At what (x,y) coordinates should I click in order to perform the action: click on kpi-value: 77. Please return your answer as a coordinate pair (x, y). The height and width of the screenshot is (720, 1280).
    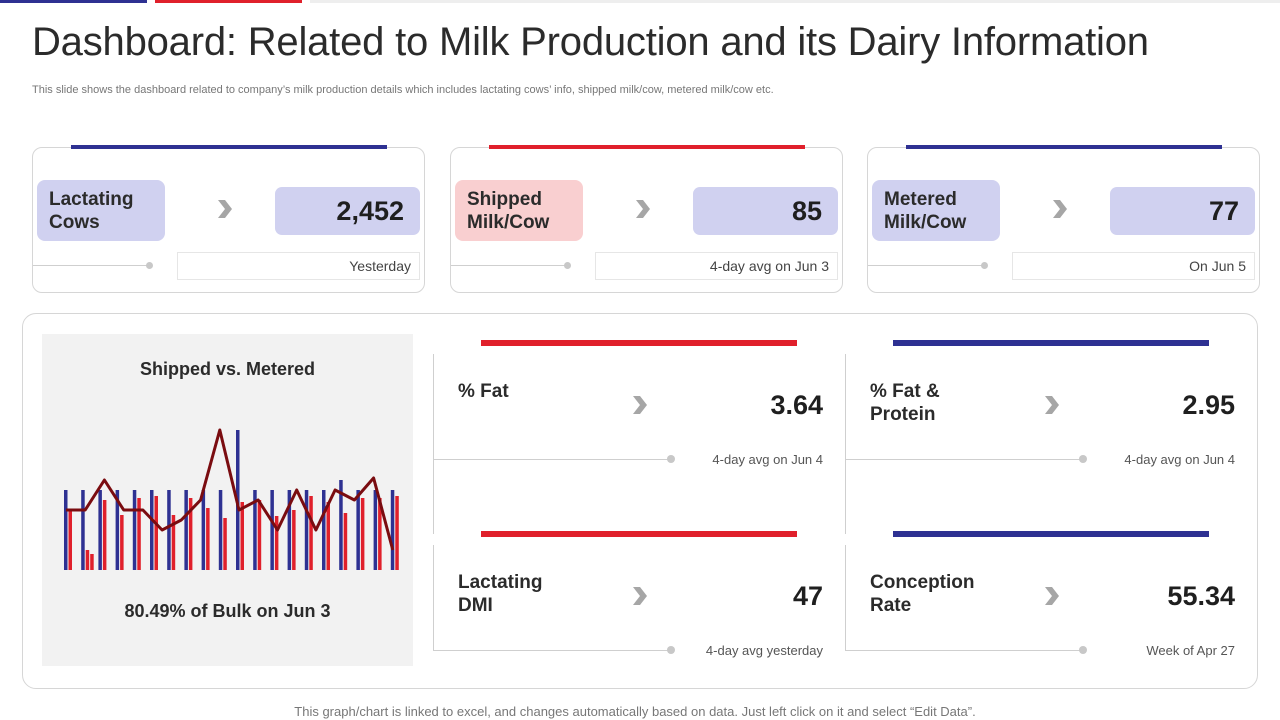
    Looking at the image, I should click on (1182, 211).